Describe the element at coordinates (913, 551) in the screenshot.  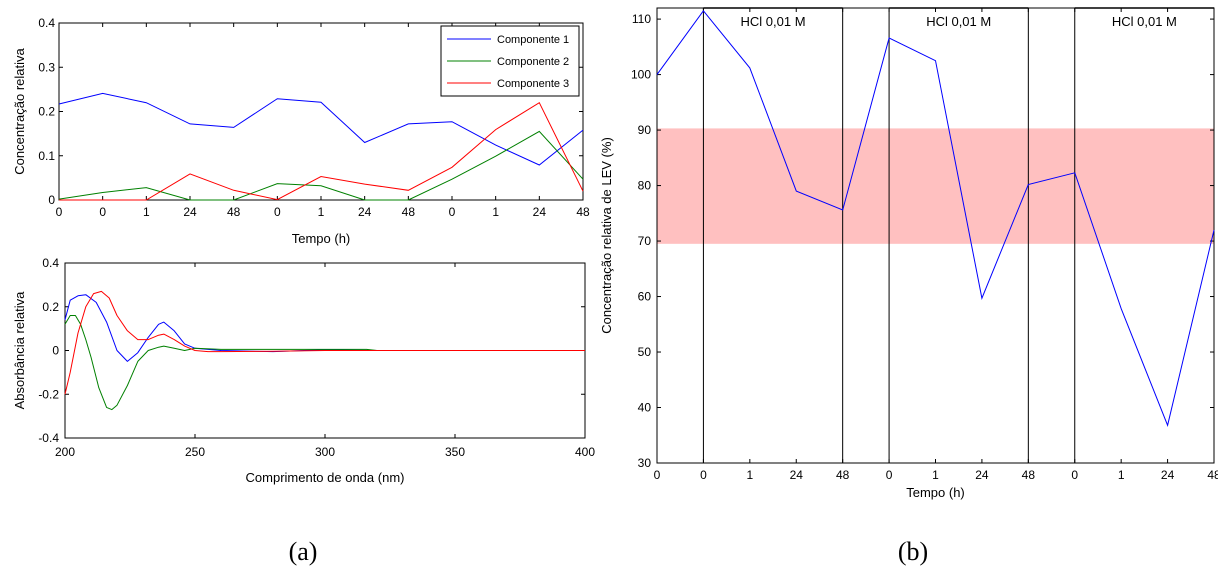
I see `panel-label-b: (b)` at that location.